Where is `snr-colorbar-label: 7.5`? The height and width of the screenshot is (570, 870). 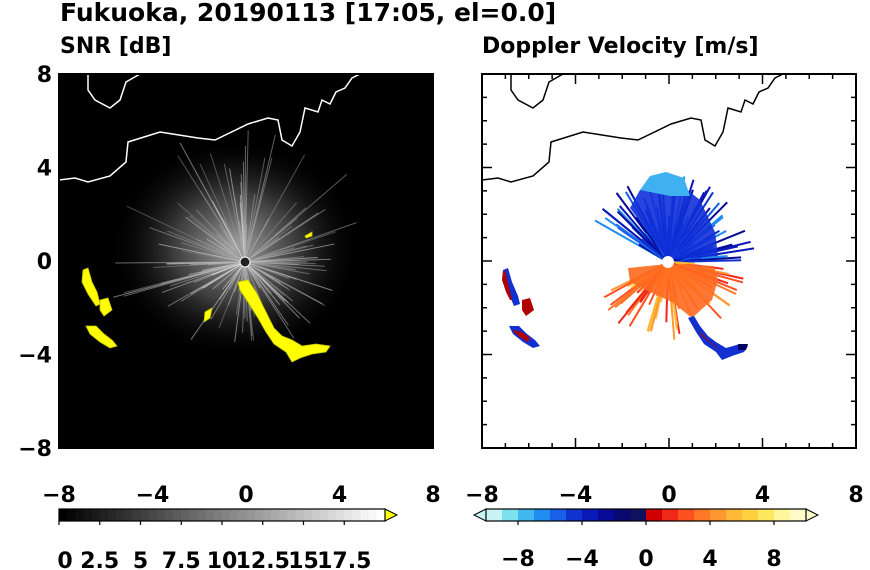
snr-colorbar-label: 7.5 is located at coordinates (181, 559).